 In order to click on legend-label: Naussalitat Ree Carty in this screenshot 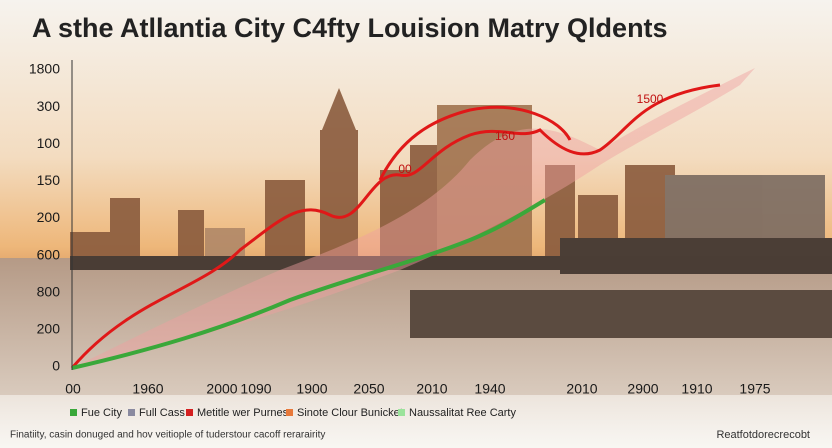, I will do `click(462, 413)`.